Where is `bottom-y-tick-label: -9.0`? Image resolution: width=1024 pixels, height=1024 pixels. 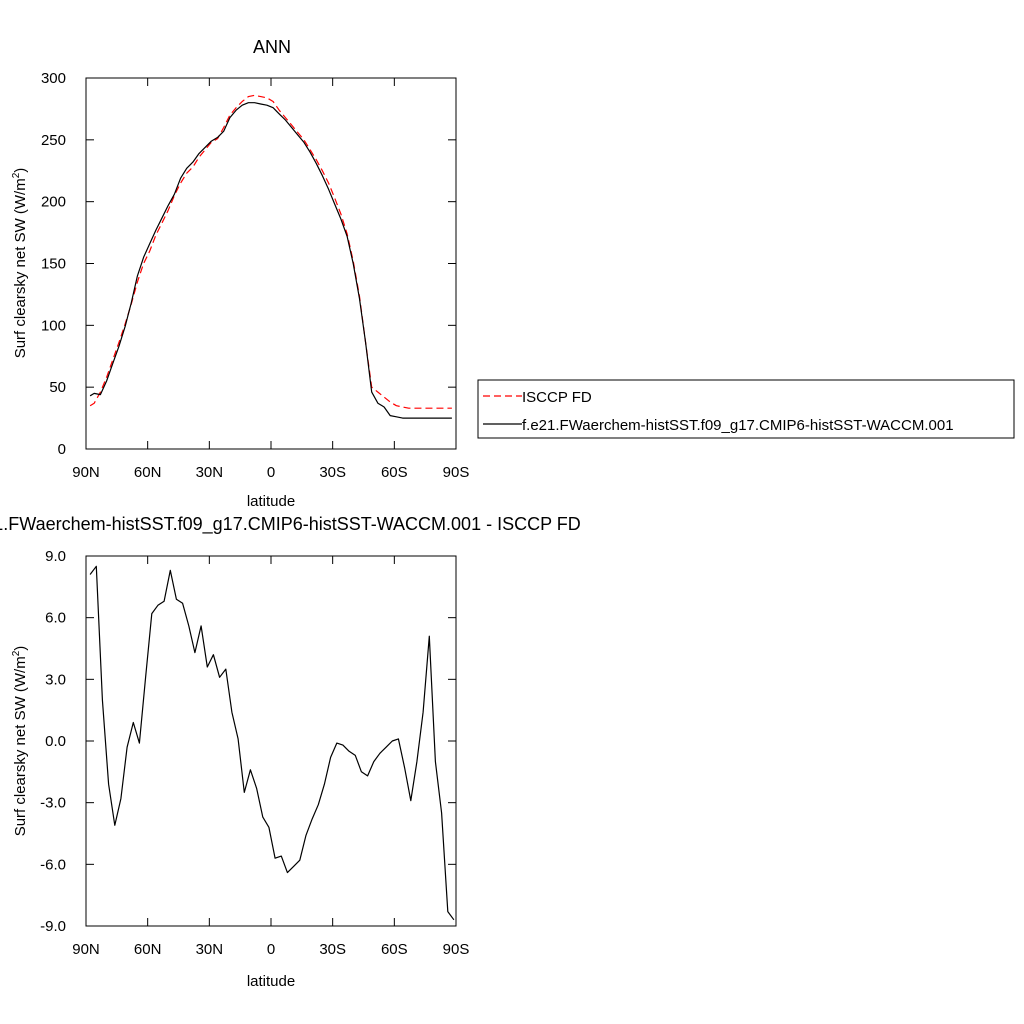 bottom-y-tick-label: -9.0 is located at coordinates (53, 926).